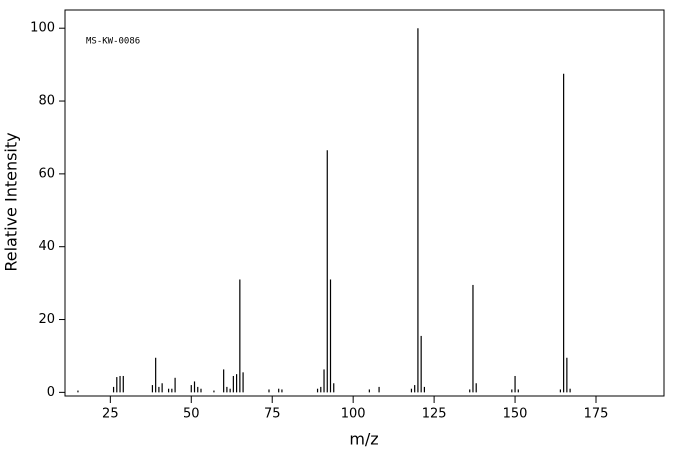 Image resolution: width=676 pixels, height=455 pixels. Describe the element at coordinates (11, 201) in the screenshot. I see `y-axis-label: Relative Intensity` at that location.